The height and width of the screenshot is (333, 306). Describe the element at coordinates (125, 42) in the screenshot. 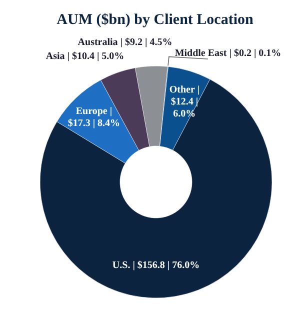

I see `slice-label: Australia | $9.2 | 4.5%` at that location.